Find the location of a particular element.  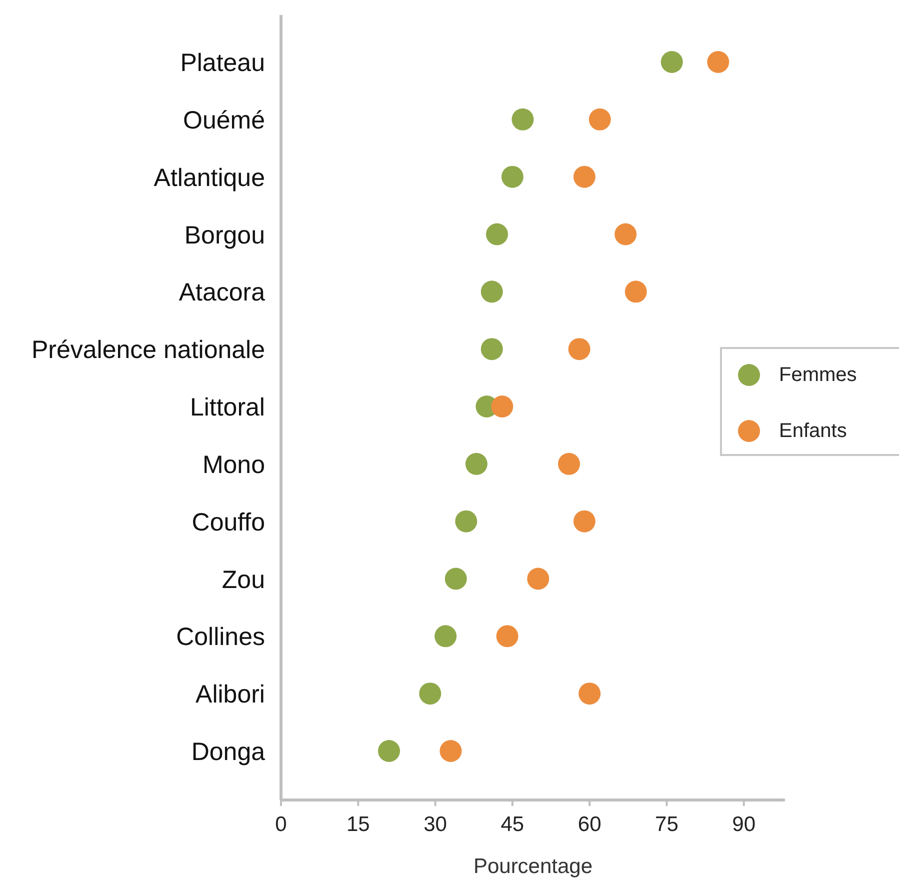

x-tick-label: 15 is located at coordinates (358, 824).